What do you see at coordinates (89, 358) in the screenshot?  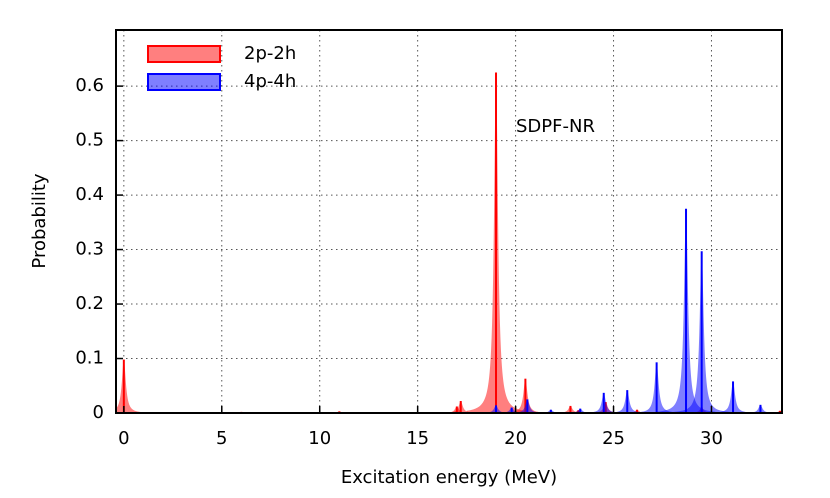 I see `y-tick-label: 0.1` at bounding box center [89, 358].